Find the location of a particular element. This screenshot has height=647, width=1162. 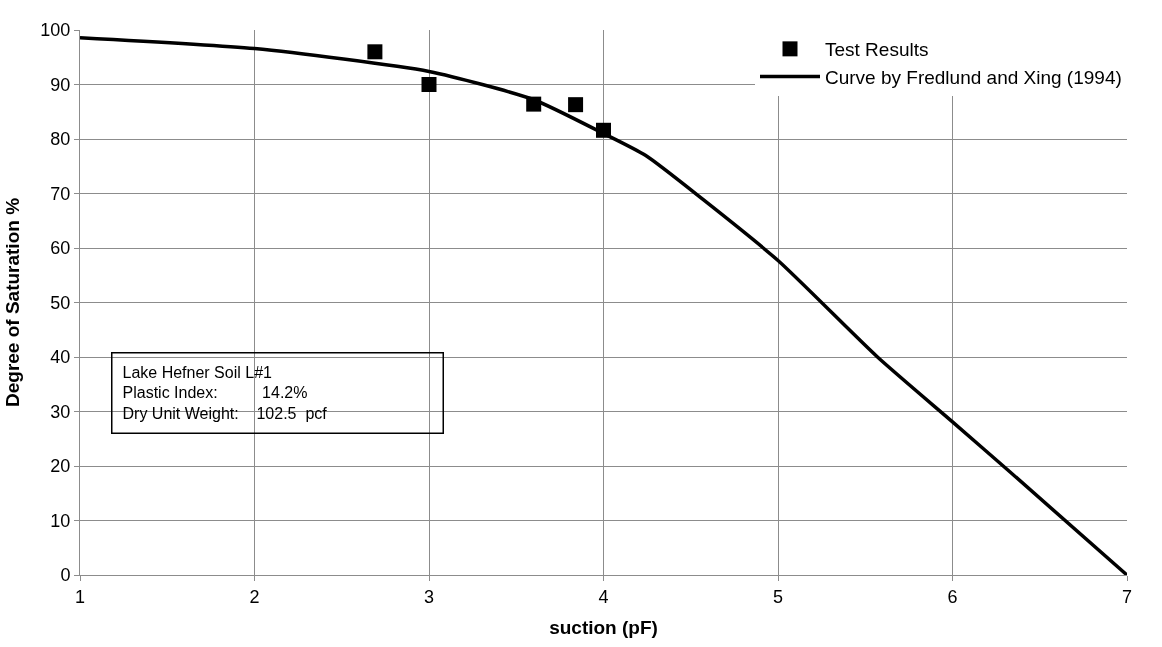

y-tick-label: 80 is located at coordinates (60, 139).